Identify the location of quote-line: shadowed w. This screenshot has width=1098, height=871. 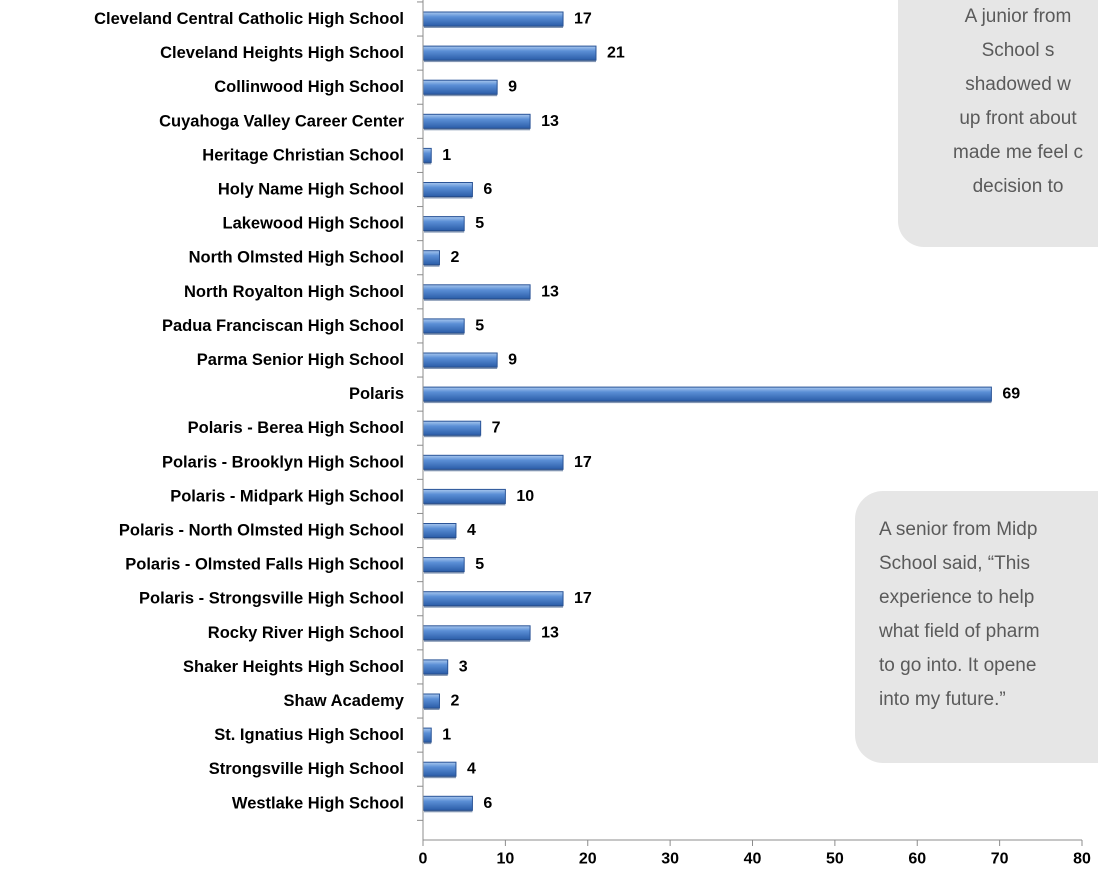
(1018, 84).